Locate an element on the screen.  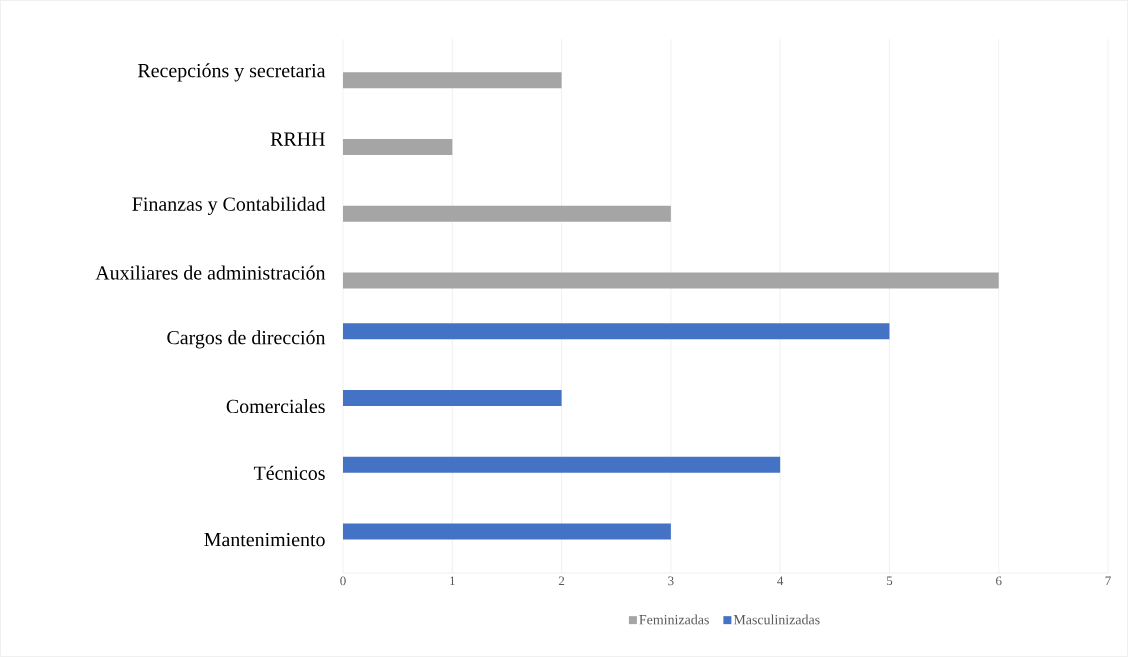
y-tick-label: Mantenimiento is located at coordinates (264, 539).